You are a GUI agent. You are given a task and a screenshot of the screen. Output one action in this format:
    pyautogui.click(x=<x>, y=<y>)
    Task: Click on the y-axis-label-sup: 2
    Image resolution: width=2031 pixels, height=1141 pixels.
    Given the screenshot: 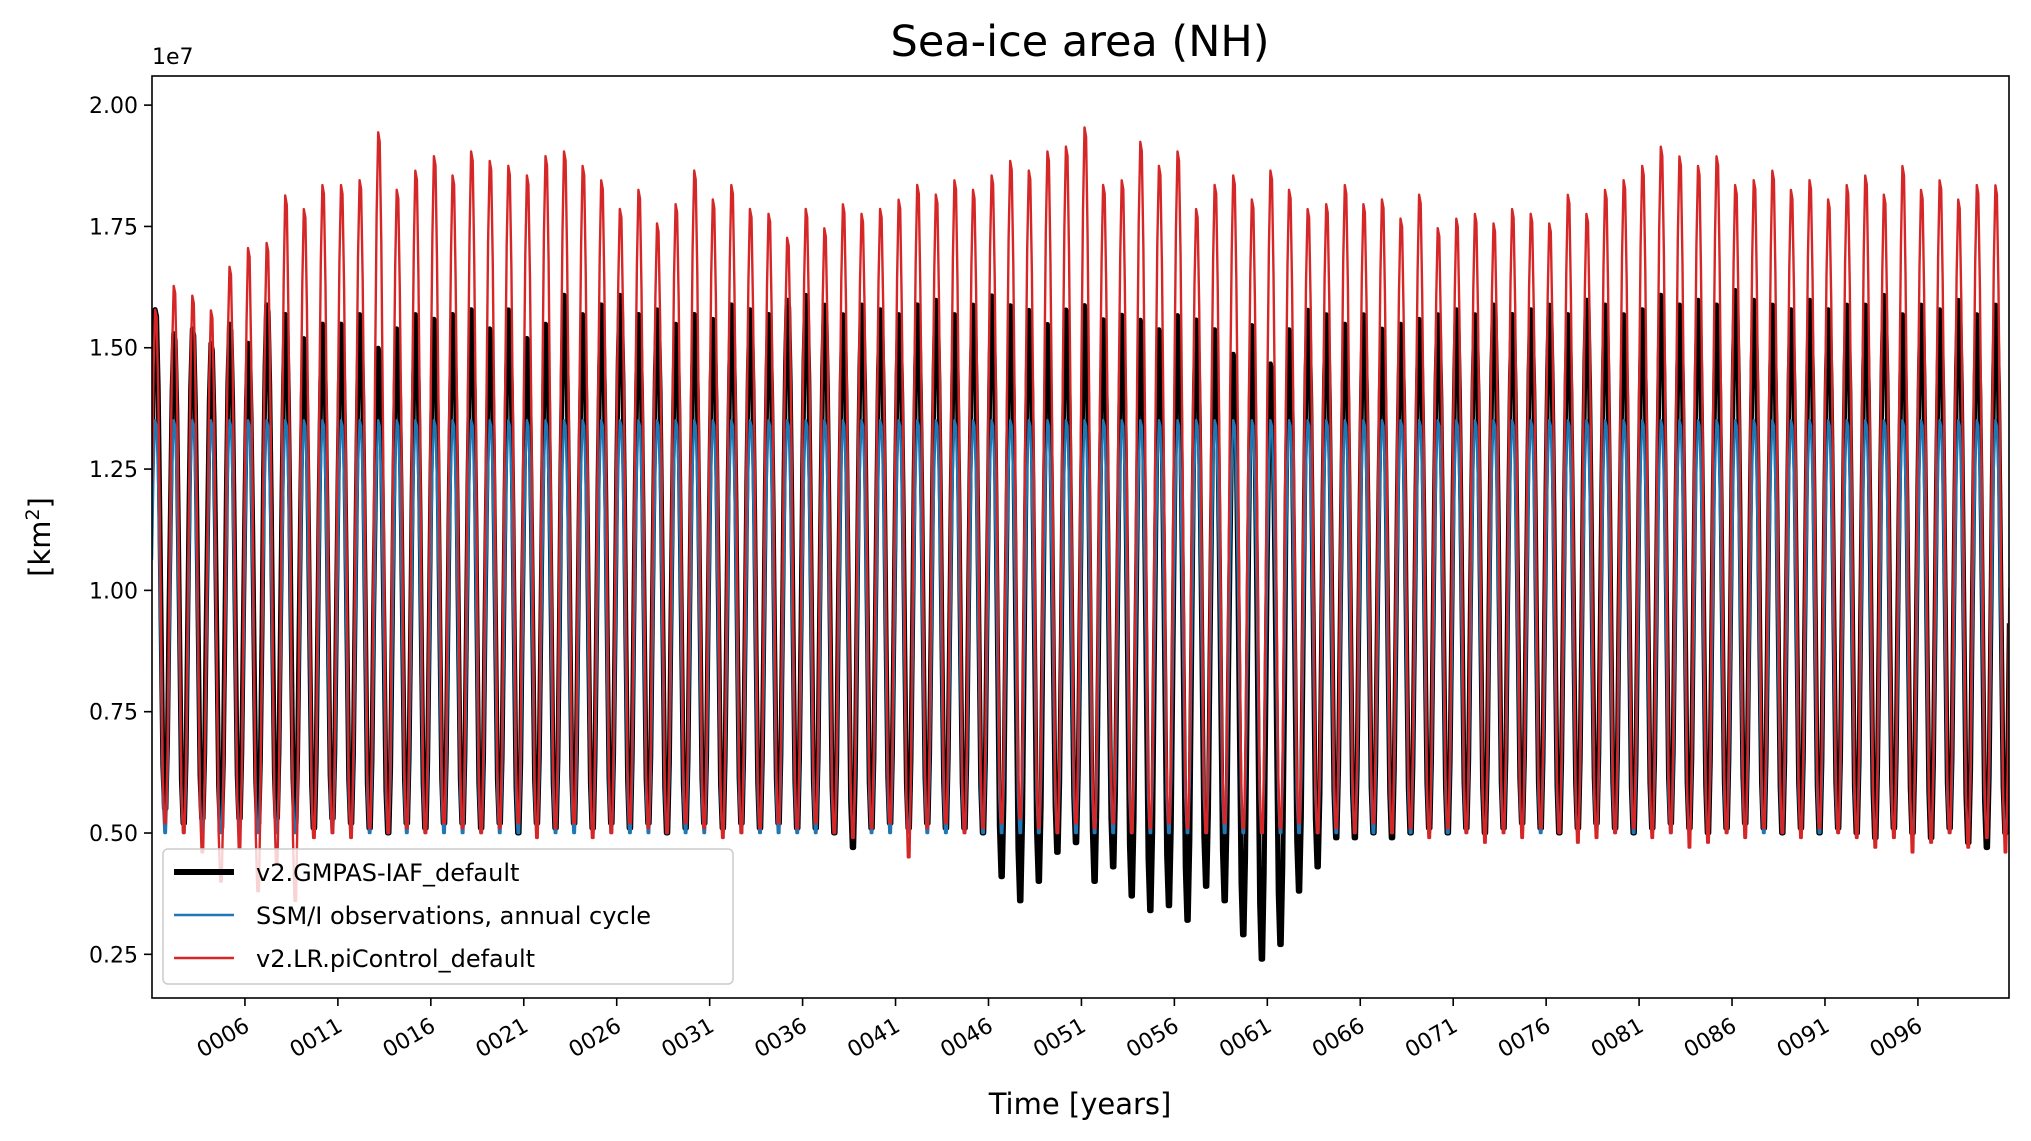 What is the action you would take?
    pyautogui.click(x=33, y=514)
    